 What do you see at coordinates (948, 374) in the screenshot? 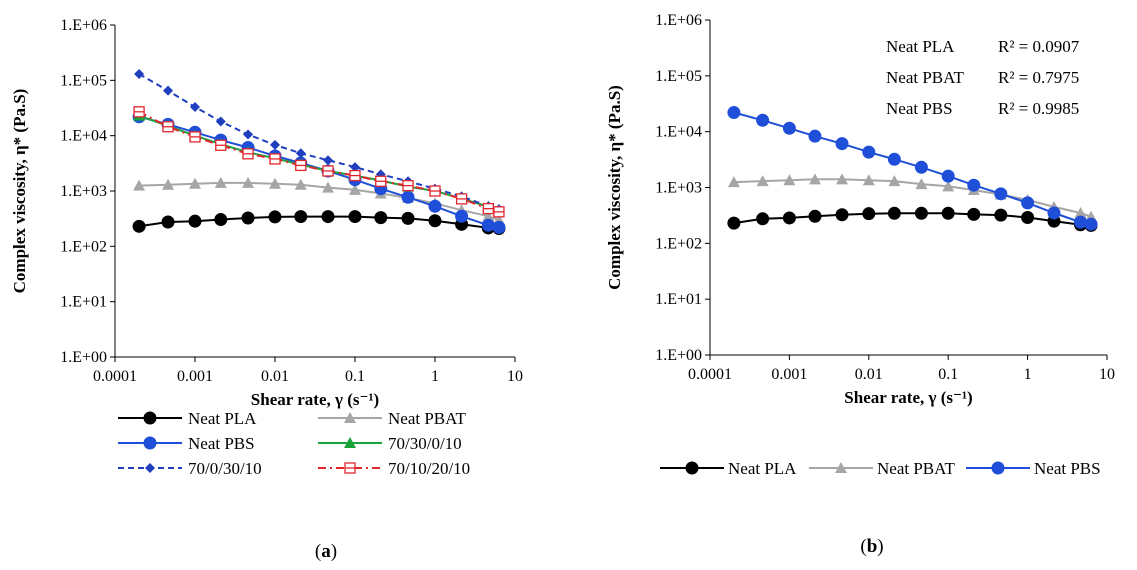
I see `x-tick-label: 0.1` at bounding box center [948, 374].